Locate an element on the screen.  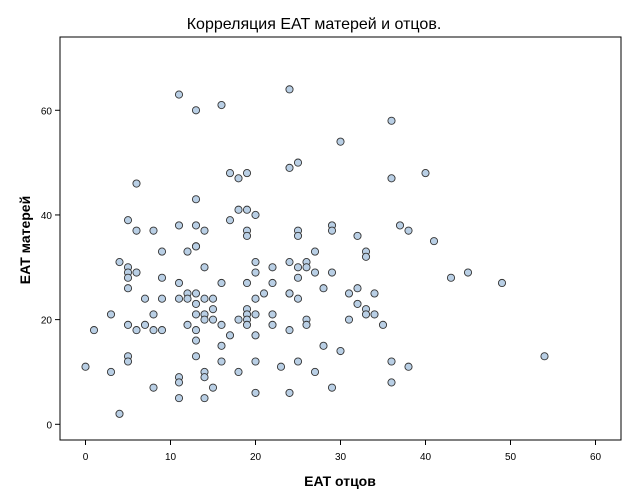
x-tick-label: 50 is located at coordinates (511, 457).